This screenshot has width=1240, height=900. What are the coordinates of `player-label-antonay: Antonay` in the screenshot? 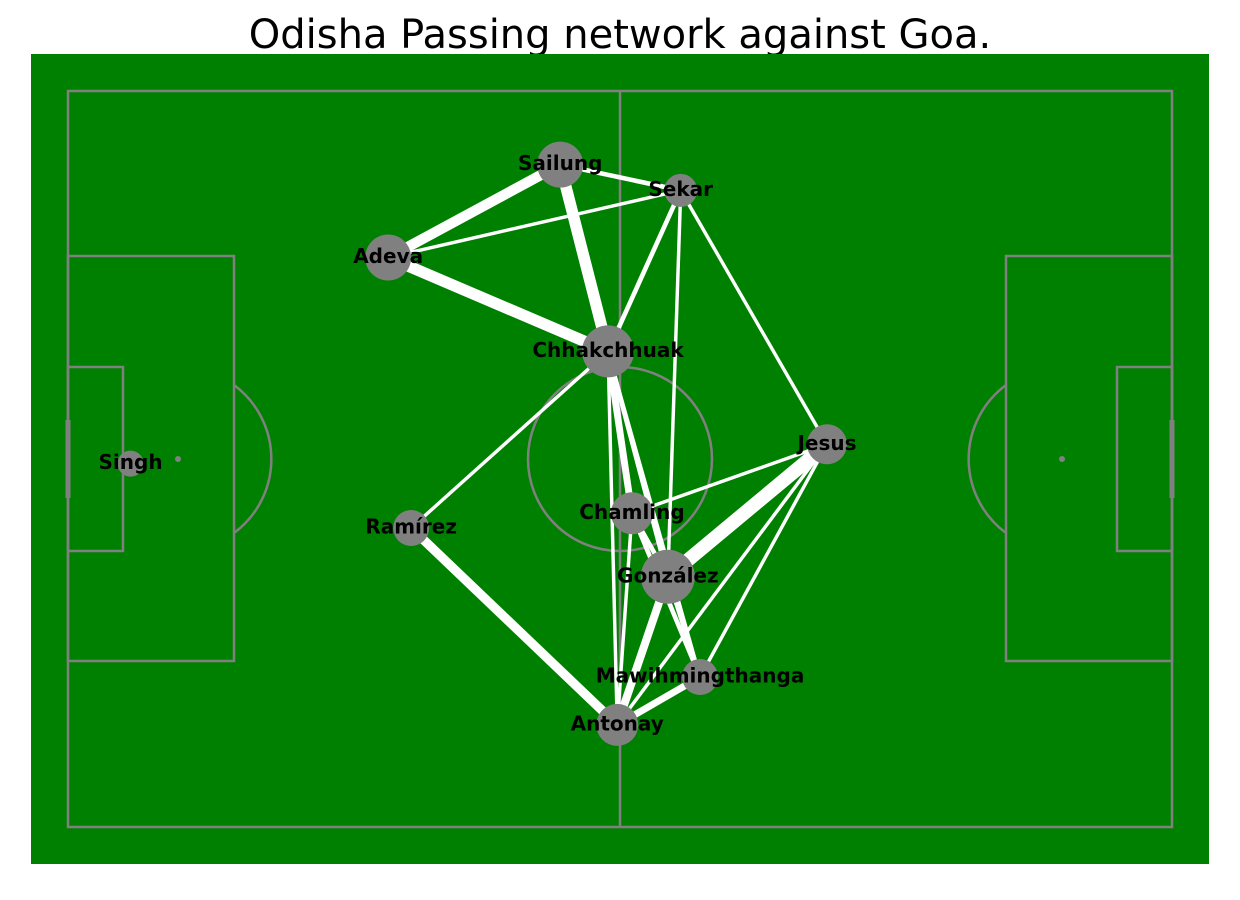 It's located at (617, 723).